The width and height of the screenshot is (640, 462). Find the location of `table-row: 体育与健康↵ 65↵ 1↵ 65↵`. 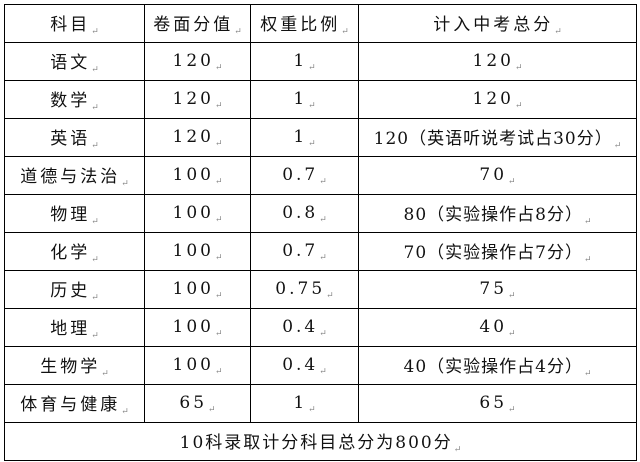

table-row: 体育与健康↵ 65↵ 1↵ 65↵ is located at coordinates (320, 403).